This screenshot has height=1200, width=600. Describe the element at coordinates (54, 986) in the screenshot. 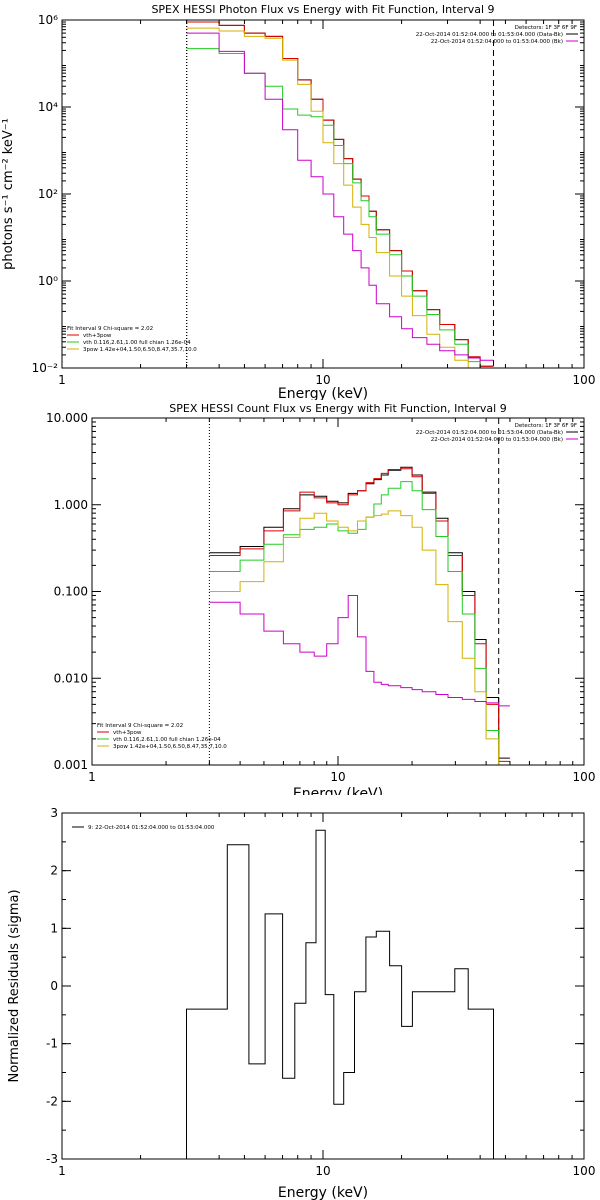

I see `y-tick-label: 0` at that location.